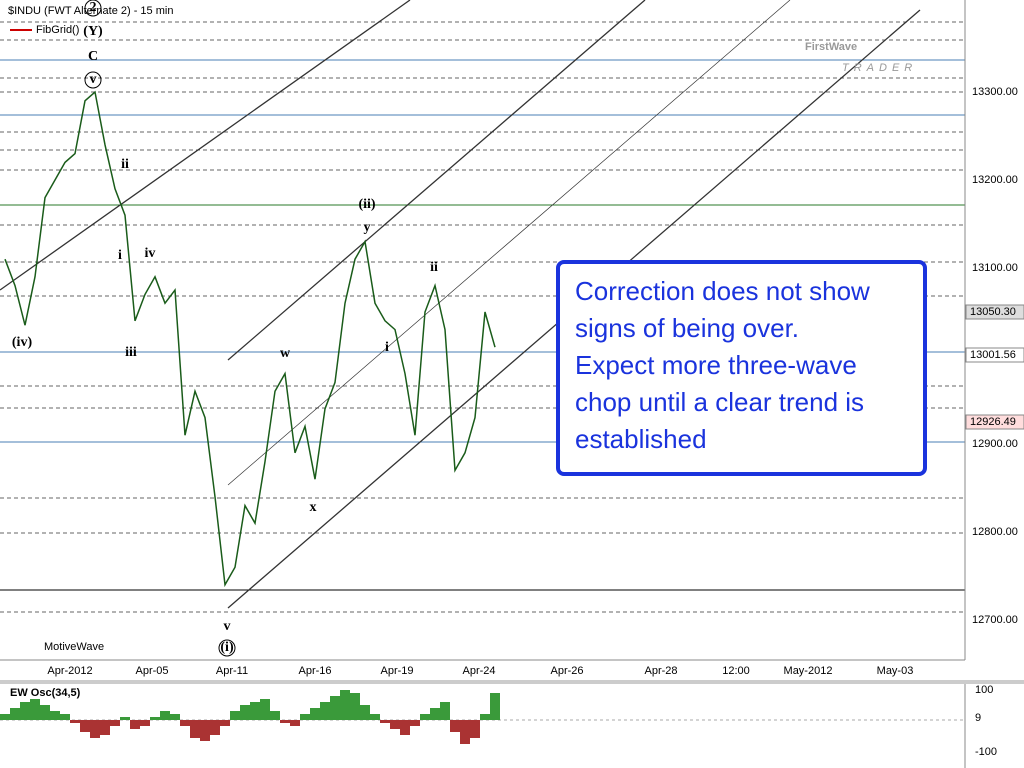 Image resolution: width=1024 pixels, height=768 pixels. I want to click on price-tag: 13001.56, so click(993, 355).